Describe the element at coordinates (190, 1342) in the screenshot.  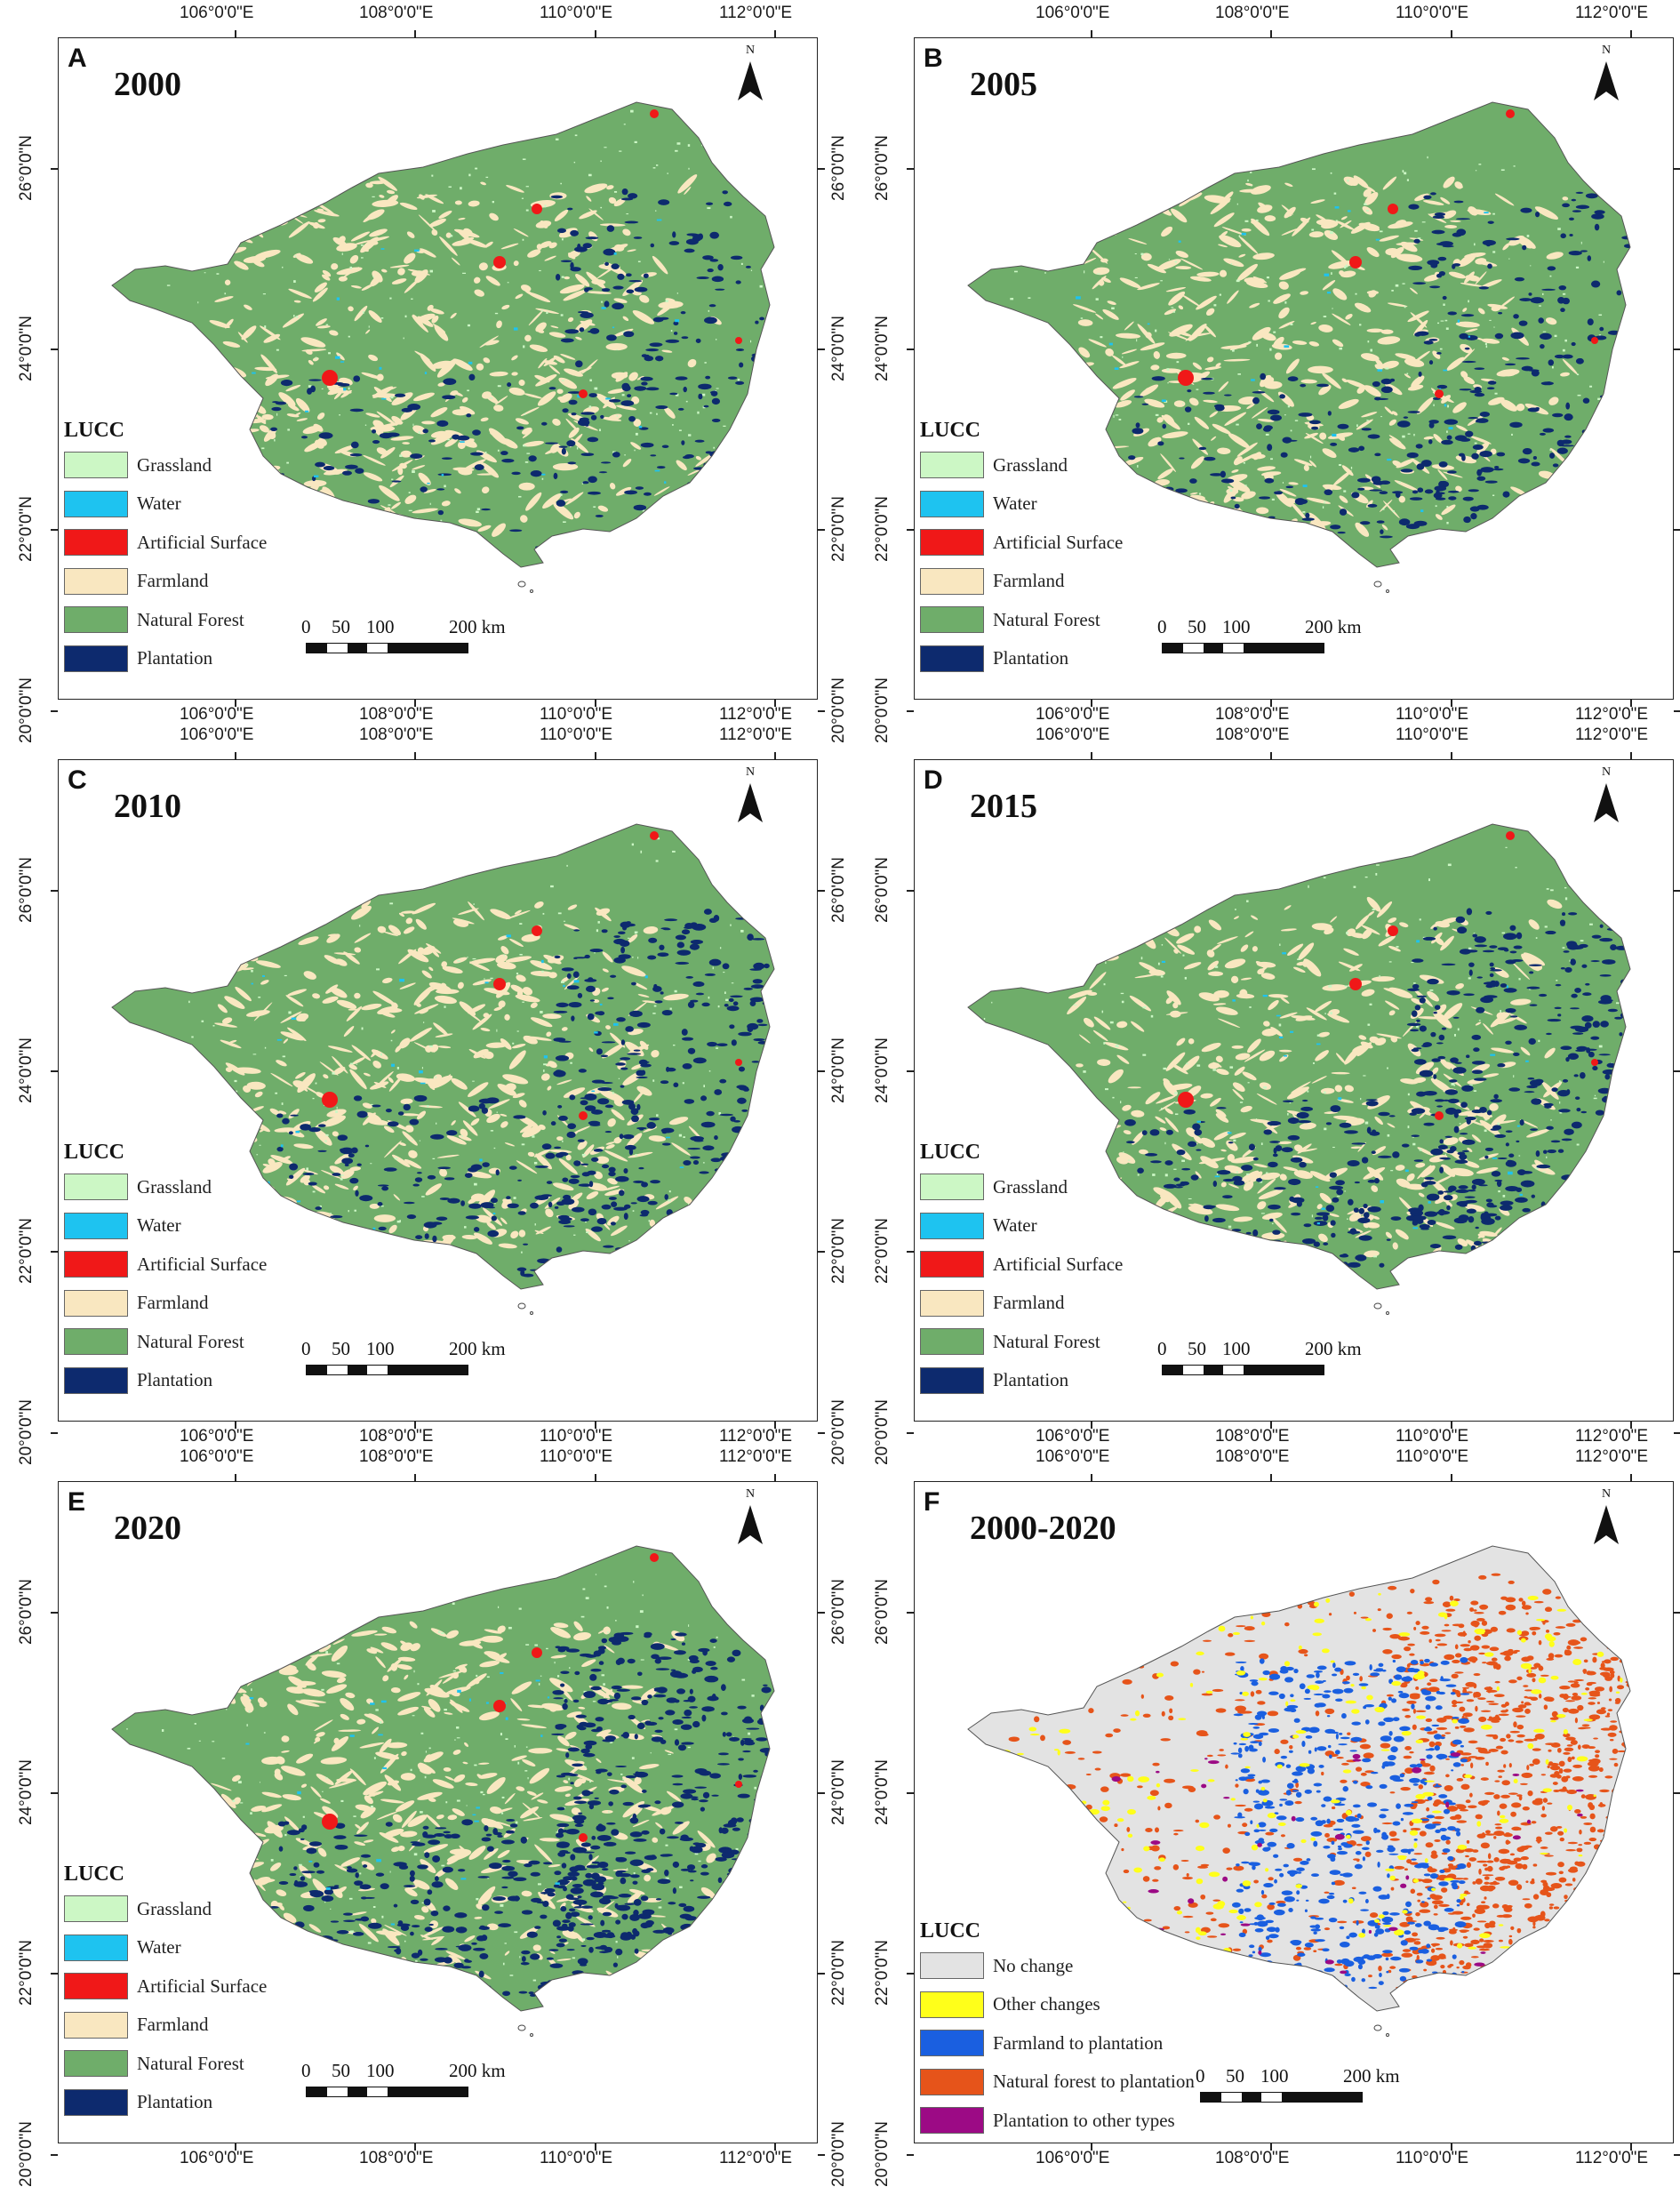
I see `legend-label: Natural Forest` at that location.